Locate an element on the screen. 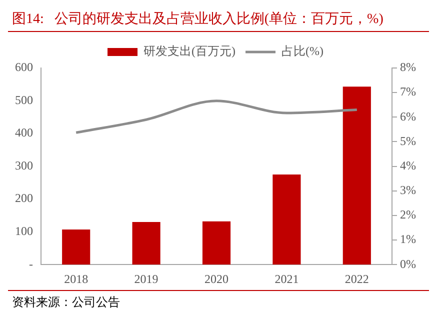 The image size is (437, 326). y2-tick-label: 7% is located at coordinates (408, 91).